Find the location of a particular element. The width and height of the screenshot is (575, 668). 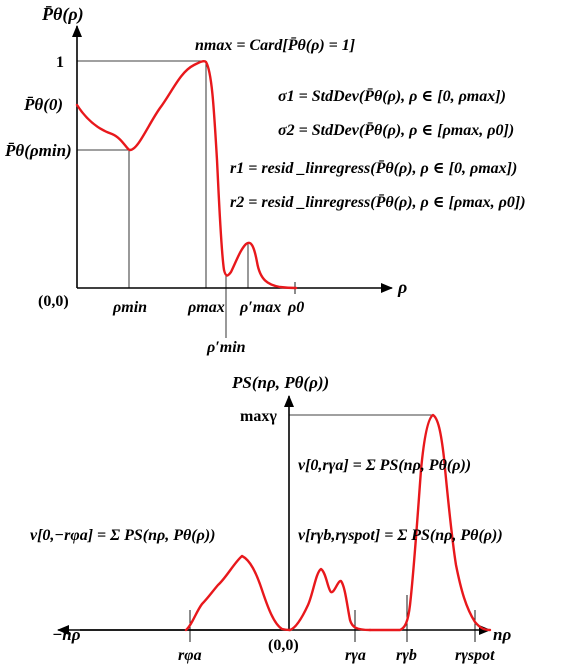

eq-nu-gamma-b: ν[rγb,rγspot] = Σ PS(nρ, Pθ(ρ)) is located at coordinates (400, 535).